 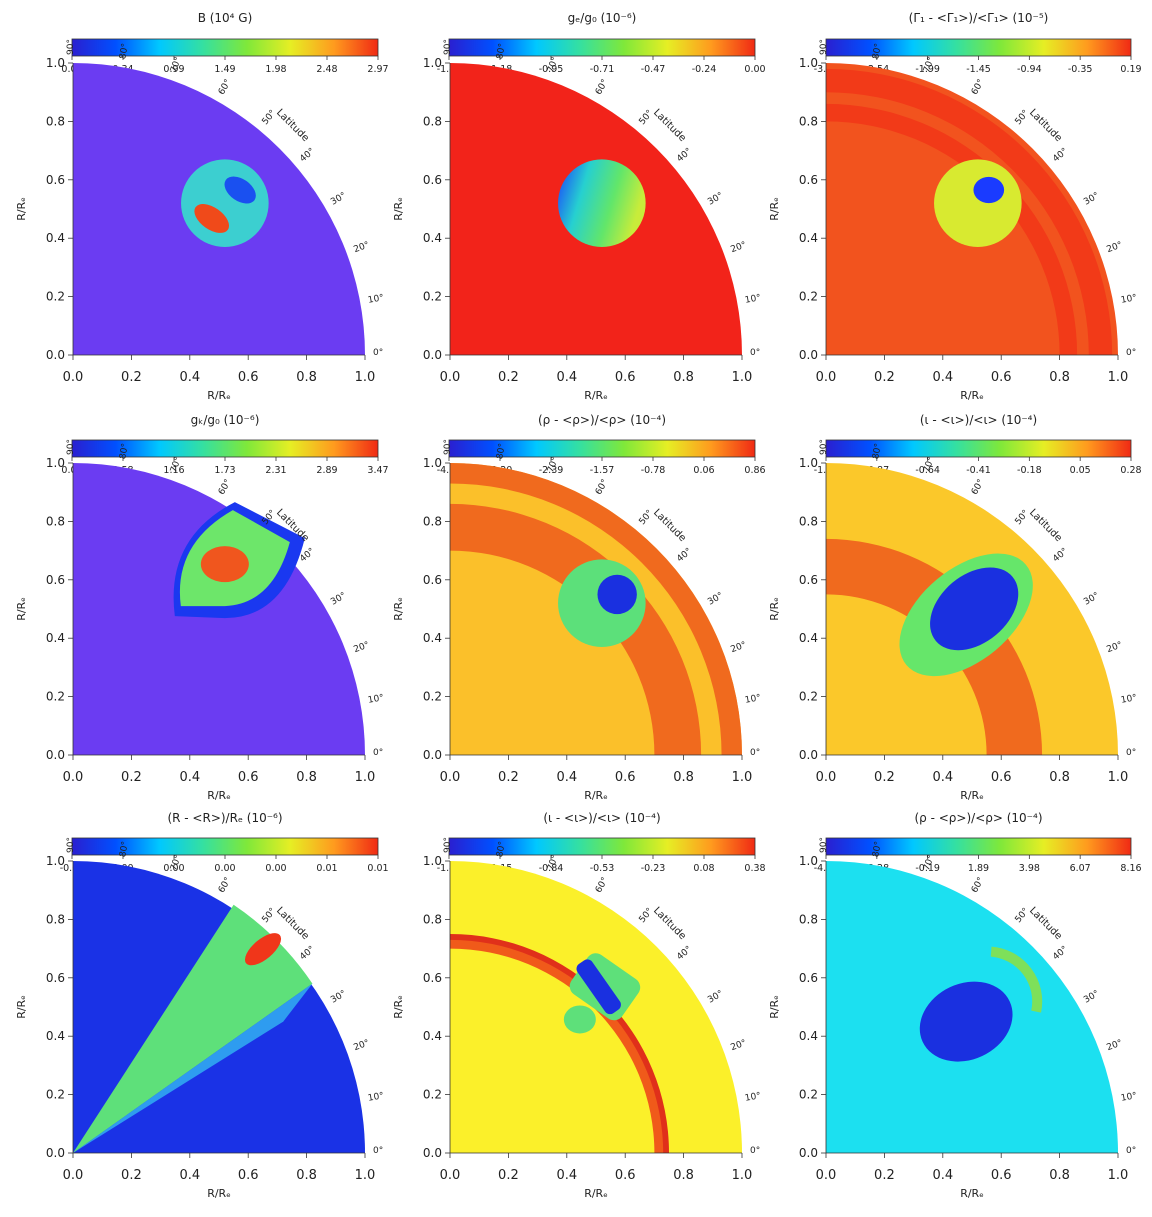 What do you see at coordinates (978, 420) in the screenshot?
I see `panel-title: (ι - <ι>)/<ι> (10⁻⁴)` at bounding box center [978, 420].